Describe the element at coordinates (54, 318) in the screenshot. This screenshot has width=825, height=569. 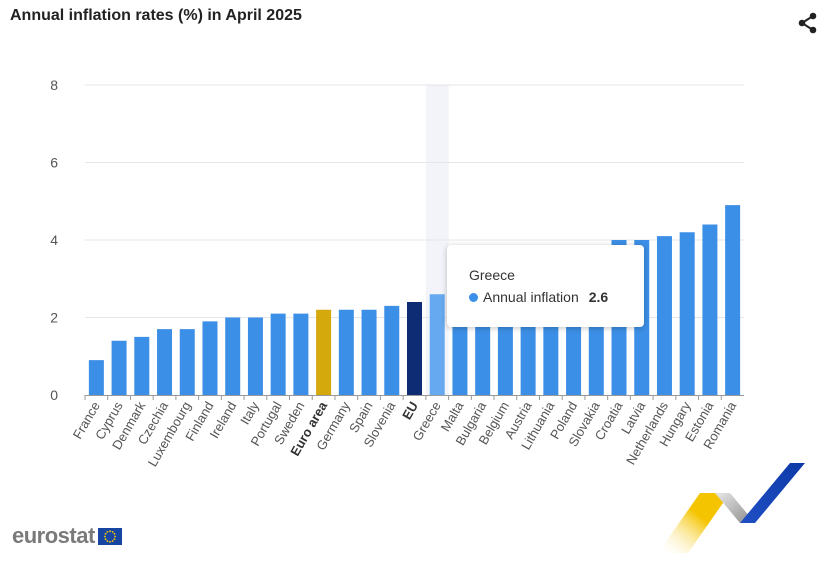
I see `y-tick-label: 2` at that location.